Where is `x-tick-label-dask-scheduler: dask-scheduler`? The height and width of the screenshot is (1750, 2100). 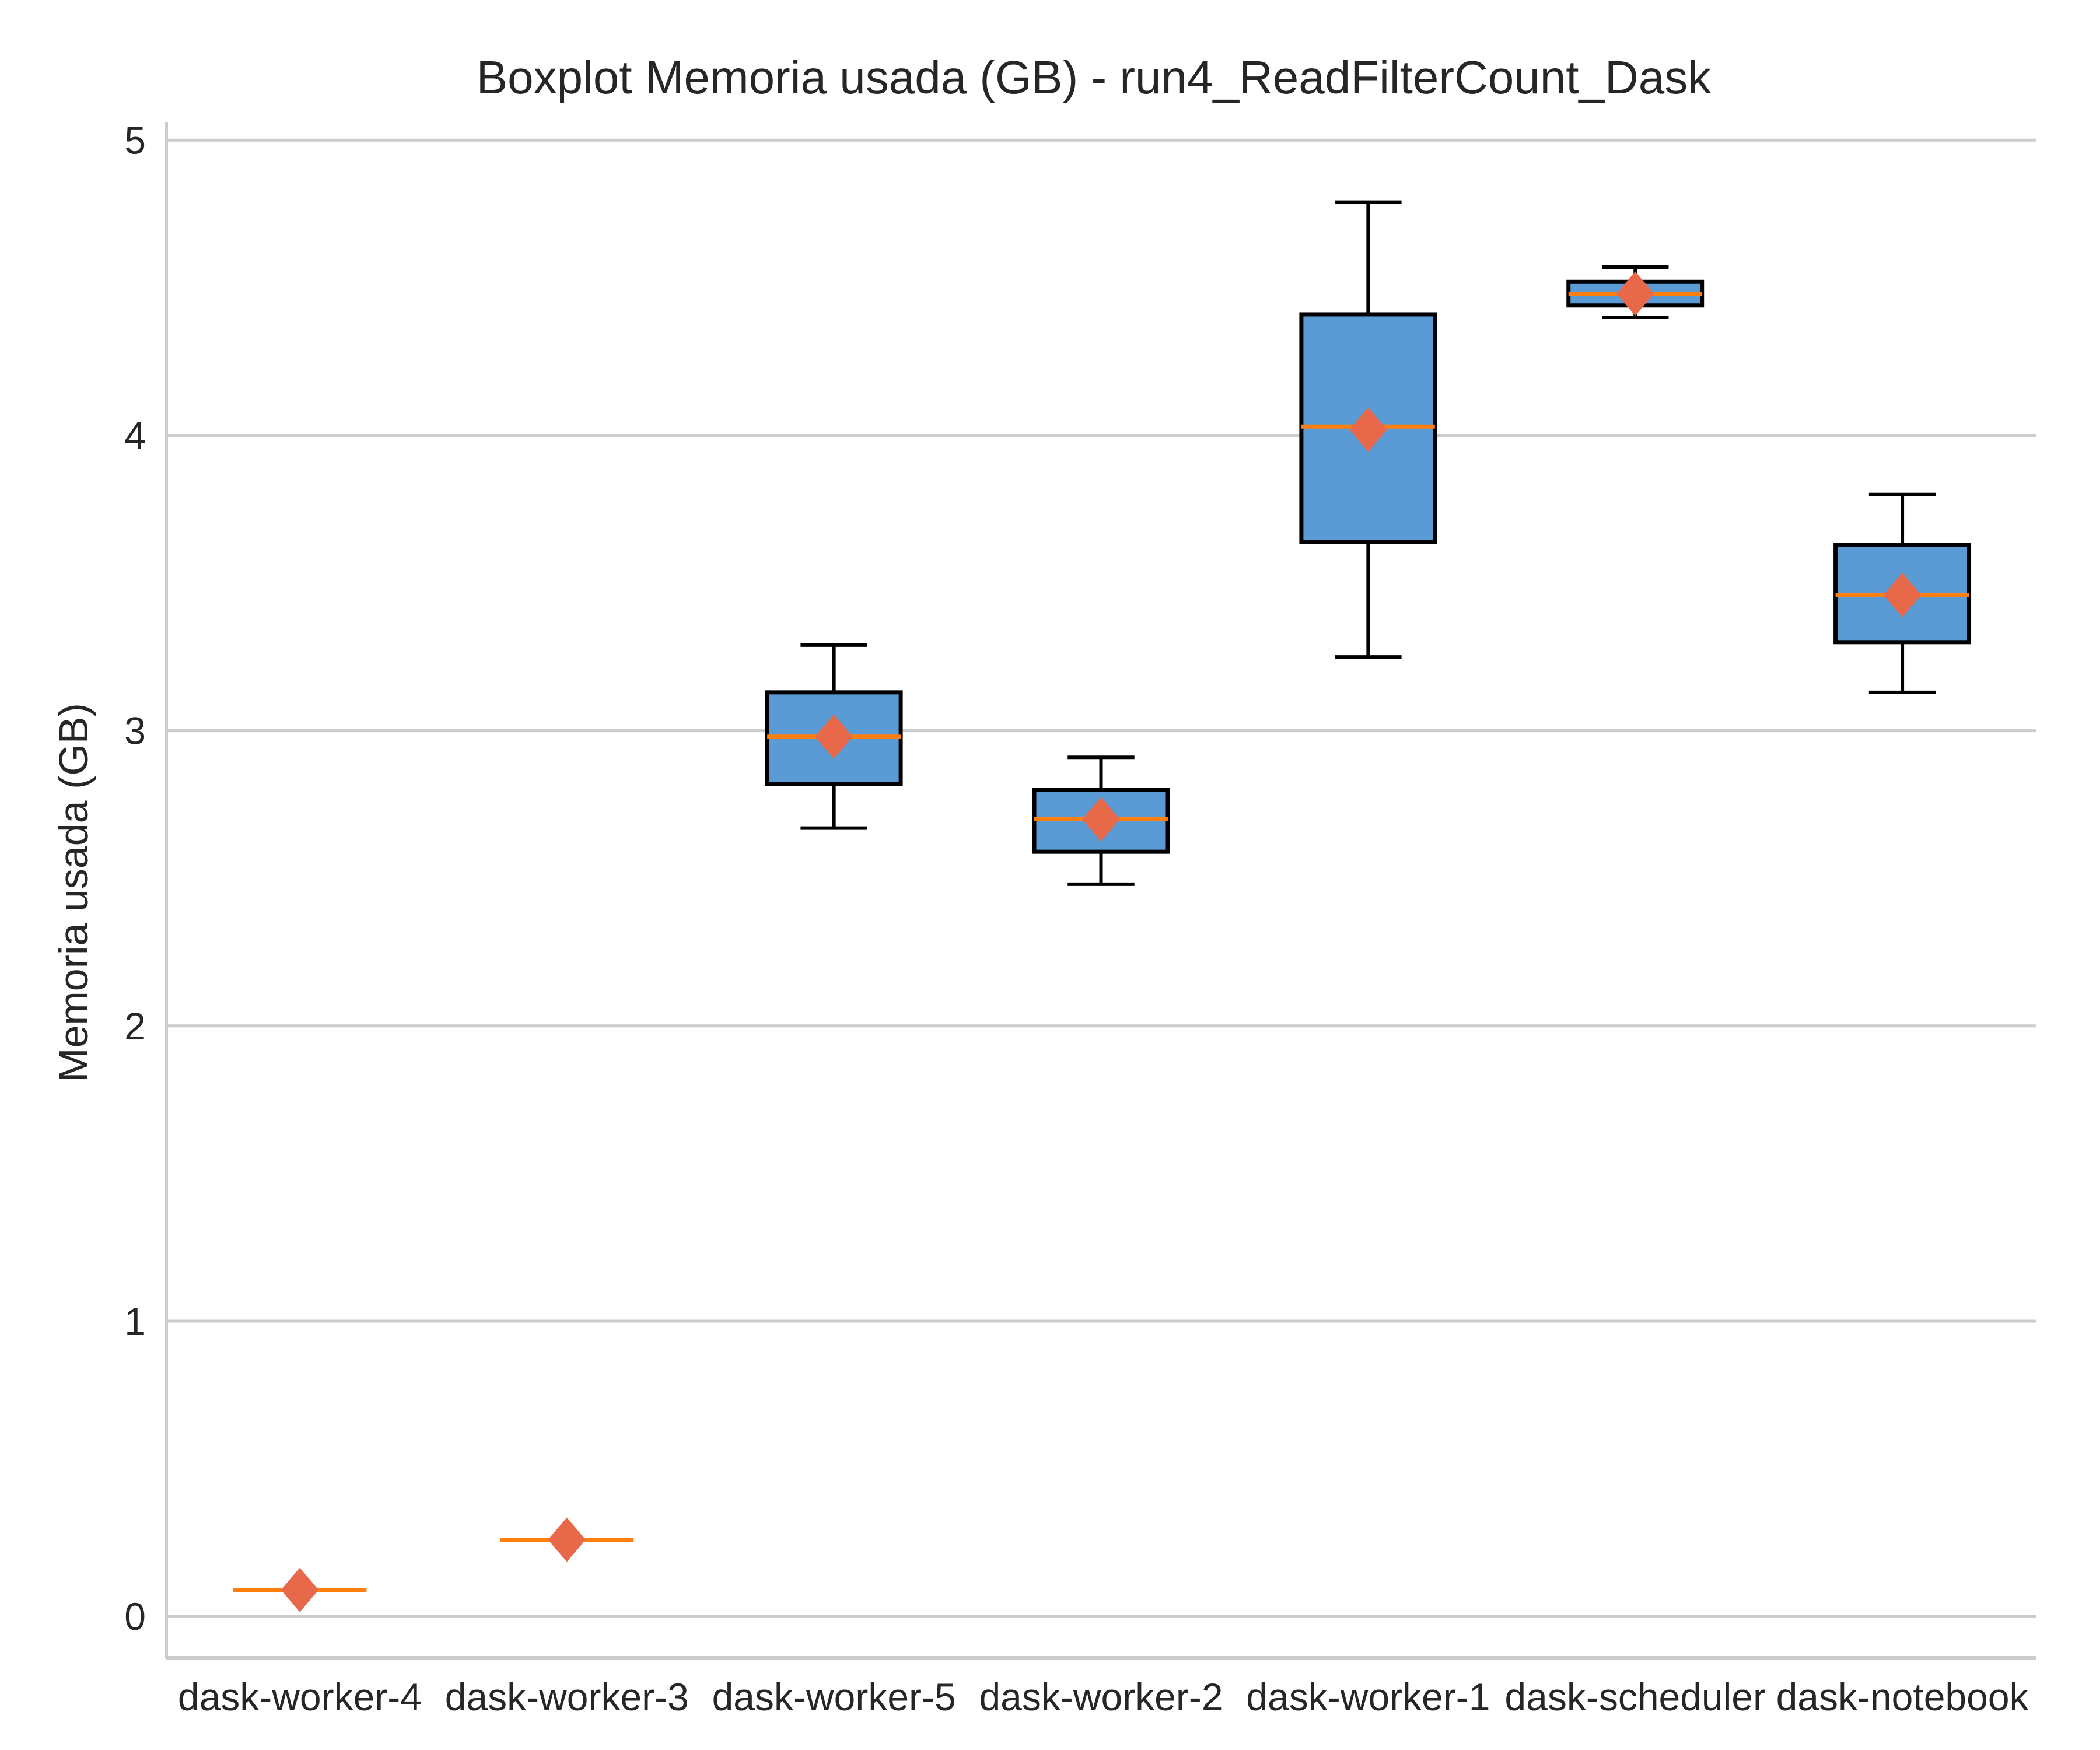 x-tick-label-dask-scheduler: dask-scheduler is located at coordinates (1635, 1696).